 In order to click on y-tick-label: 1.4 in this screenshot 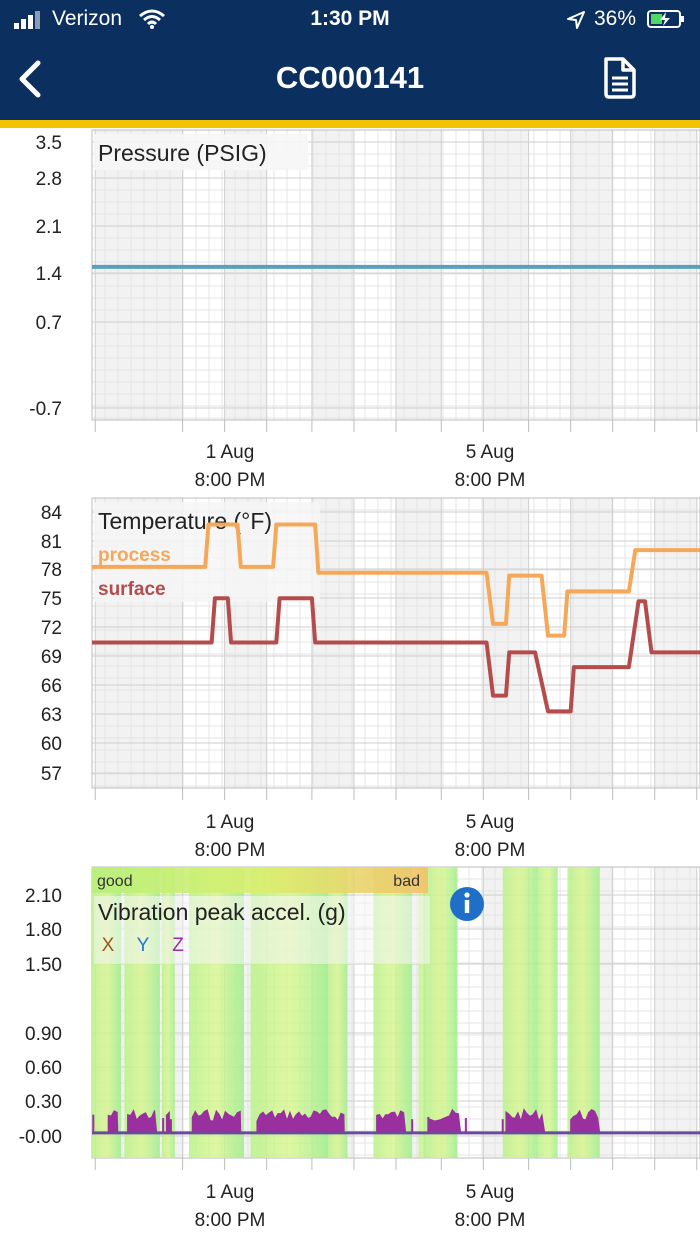, I will do `click(49, 274)`.